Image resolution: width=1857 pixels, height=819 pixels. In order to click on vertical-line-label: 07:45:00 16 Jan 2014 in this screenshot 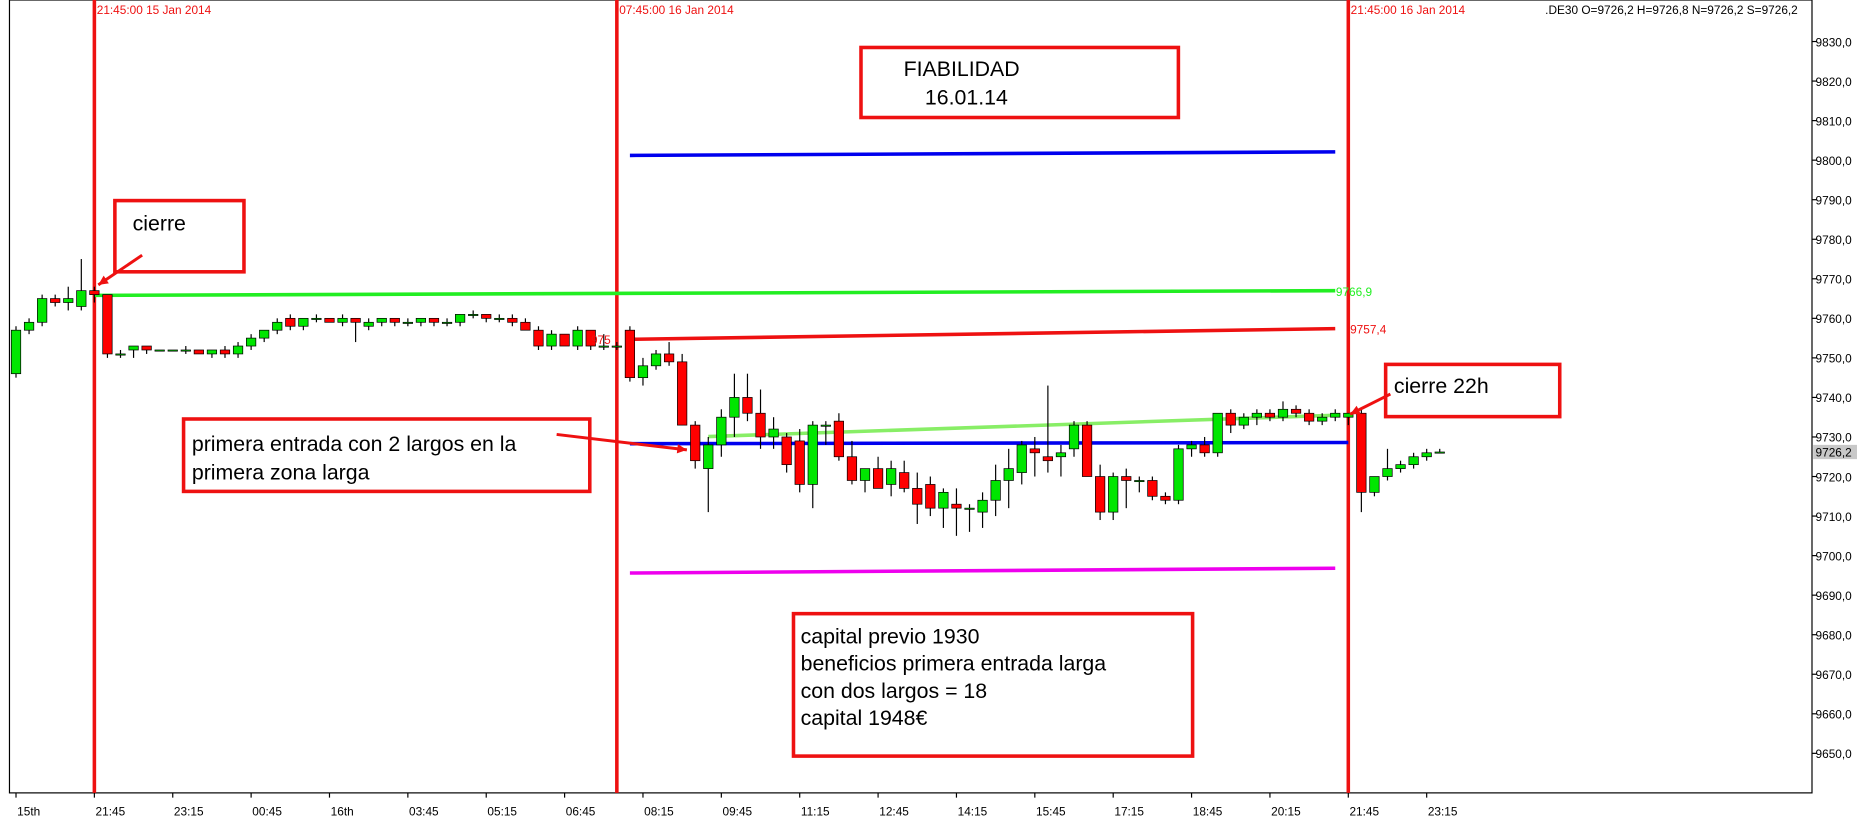, I will do `click(676, 10)`.